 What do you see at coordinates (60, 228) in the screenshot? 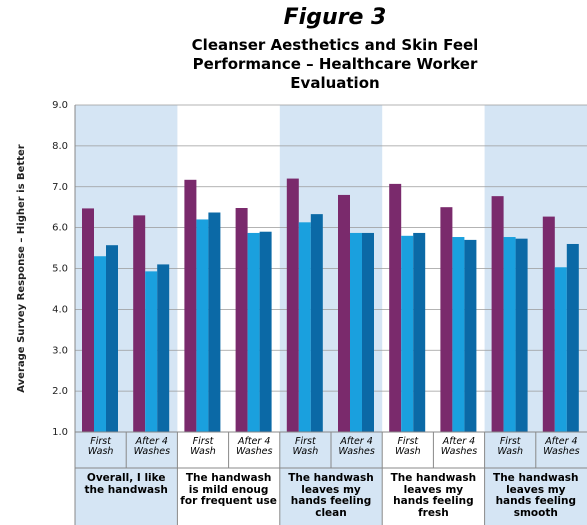
I see `y-tick-label: 6.0` at bounding box center [60, 228].